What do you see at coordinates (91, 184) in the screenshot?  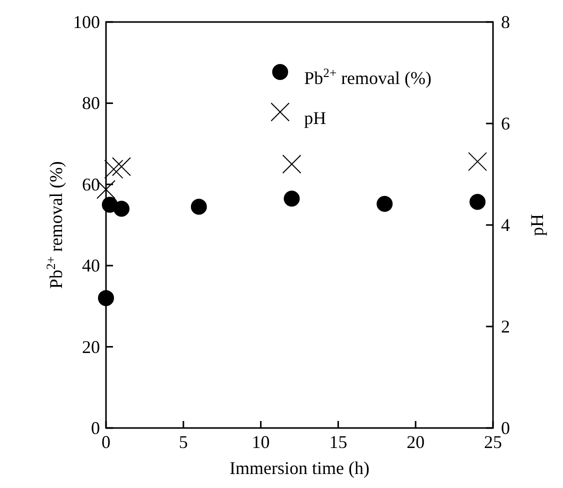 I see `y-tick-label: 60` at bounding box center [91, 184].